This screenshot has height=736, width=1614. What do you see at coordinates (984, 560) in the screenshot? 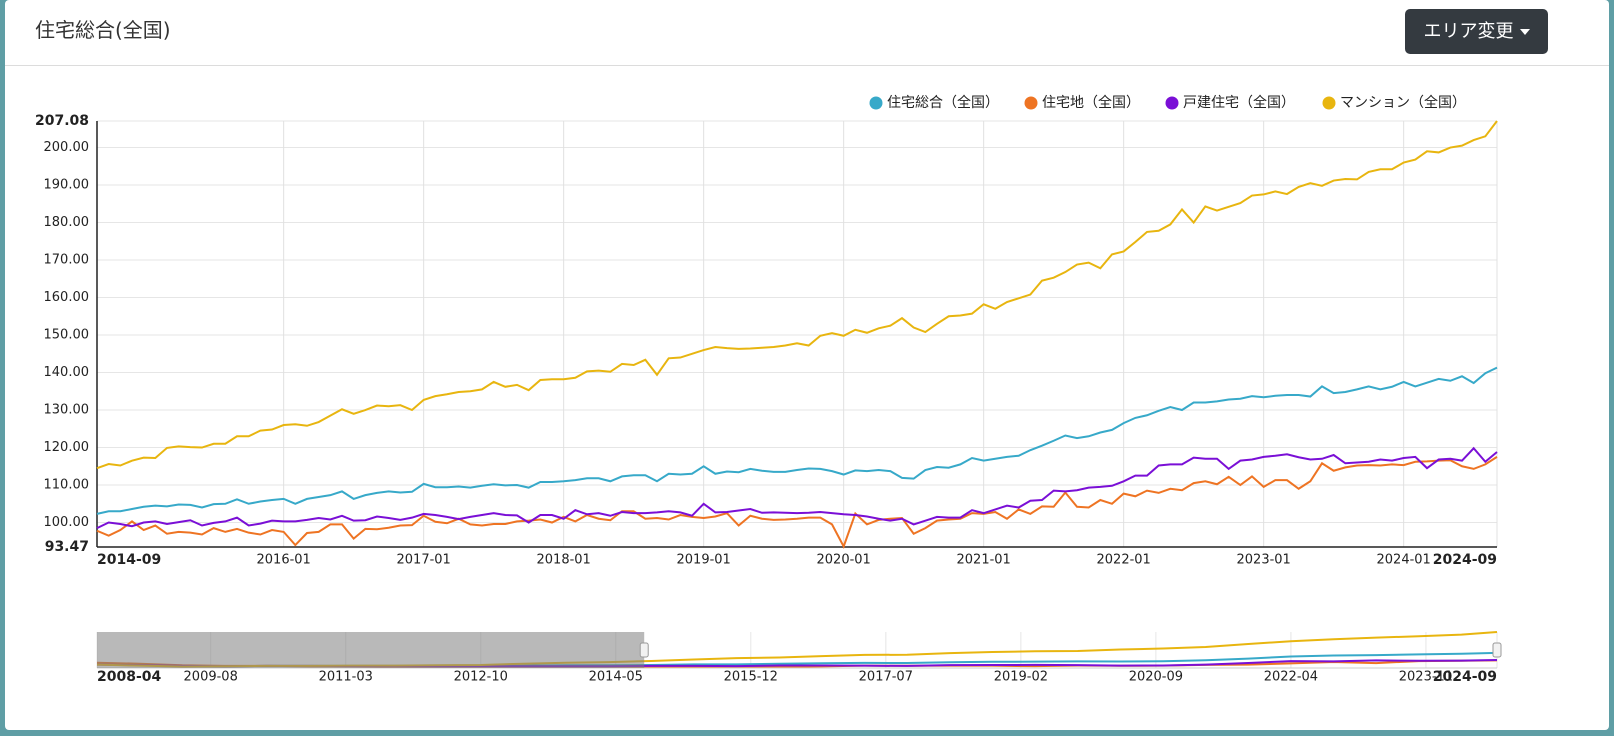
I see `x-tick-label: 2021-01` at bounding box center [984, 560].